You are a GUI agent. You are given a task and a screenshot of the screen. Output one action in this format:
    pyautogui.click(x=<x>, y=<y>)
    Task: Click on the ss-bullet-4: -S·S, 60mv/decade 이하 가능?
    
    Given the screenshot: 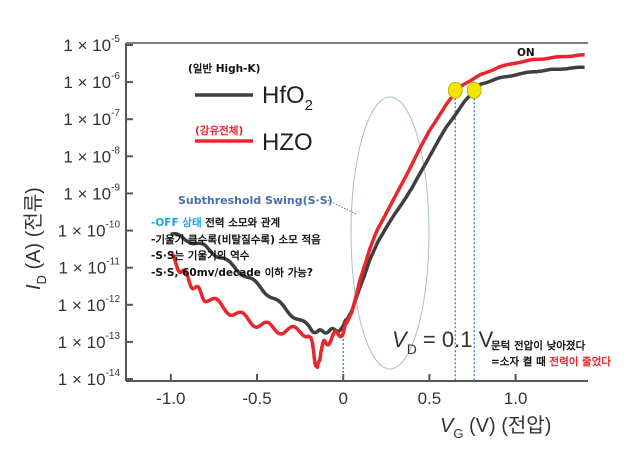 What is the action you would take?
    pyautogui.click(x=232, y=272)
    